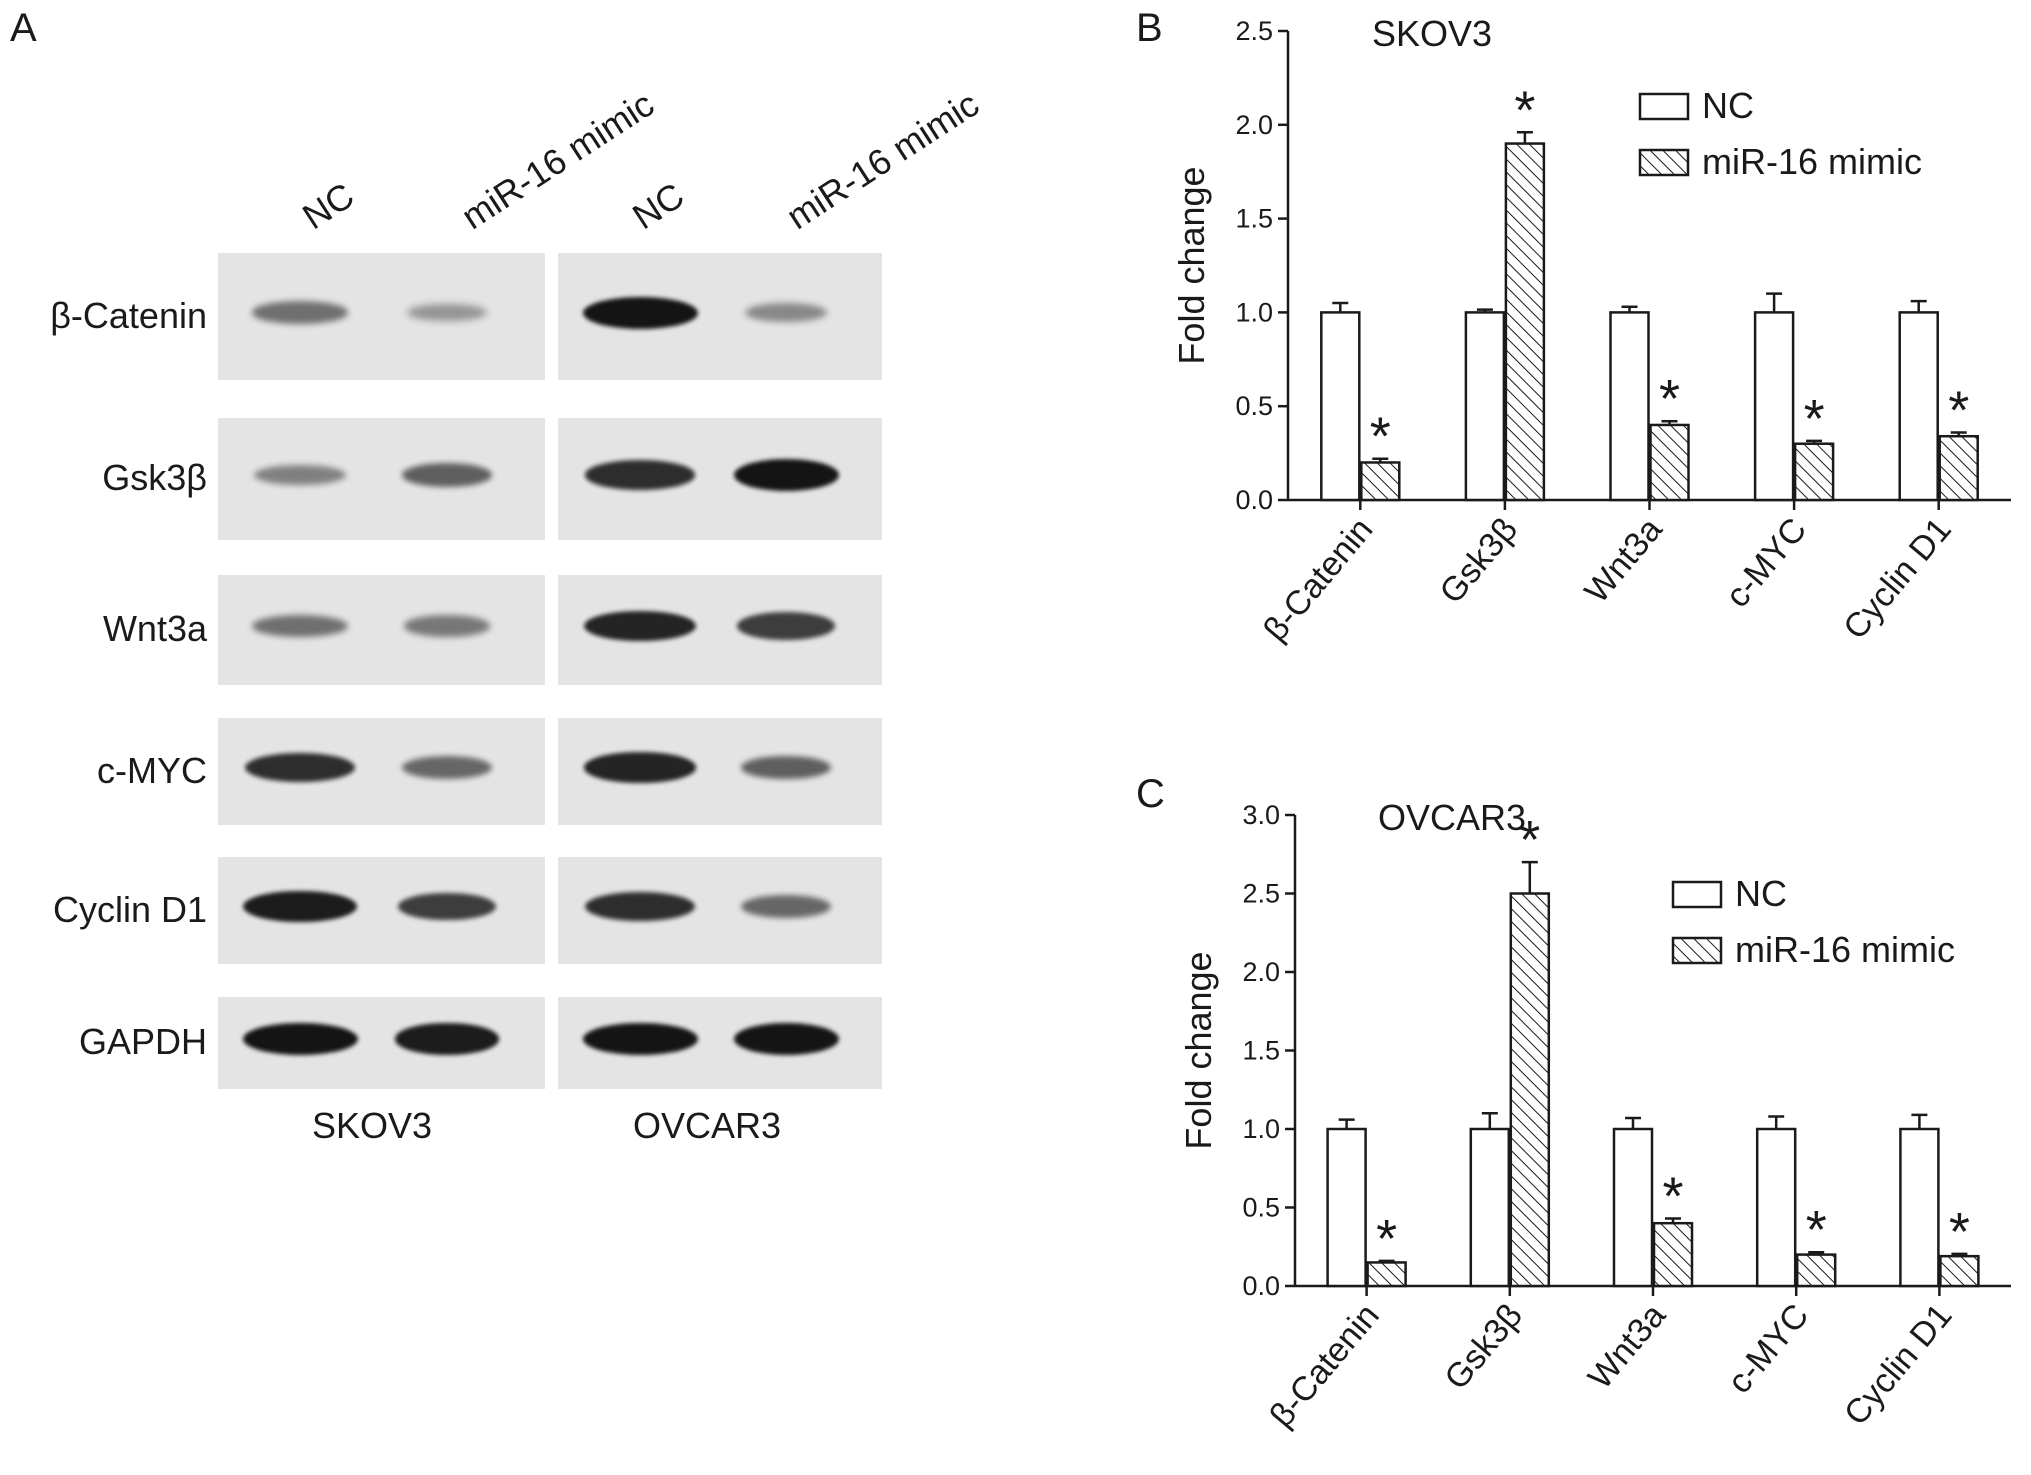 The height and width of the screenshot is (1475, 2031). I want to click on protein-label: Cyclin D1, so click(129, 909).